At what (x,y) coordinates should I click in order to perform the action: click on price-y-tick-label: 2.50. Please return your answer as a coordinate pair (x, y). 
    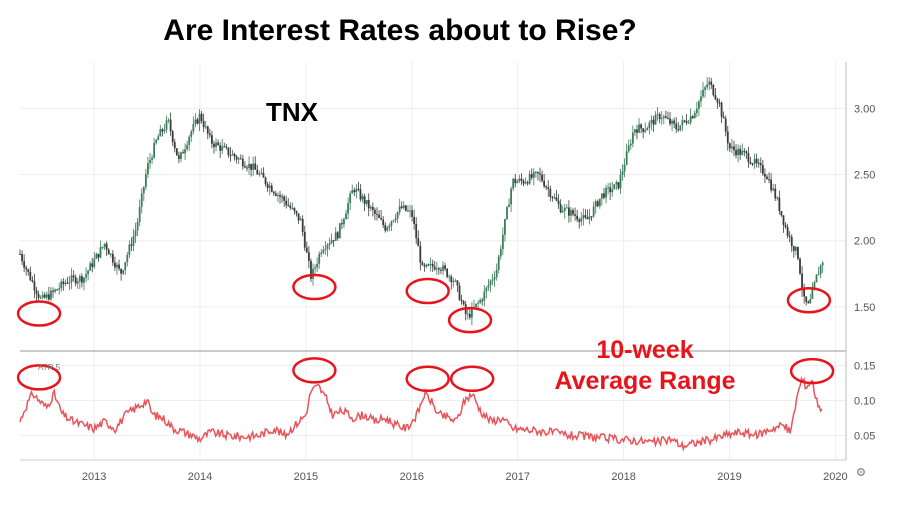
    Looking at the image, I should click on (864, 176).